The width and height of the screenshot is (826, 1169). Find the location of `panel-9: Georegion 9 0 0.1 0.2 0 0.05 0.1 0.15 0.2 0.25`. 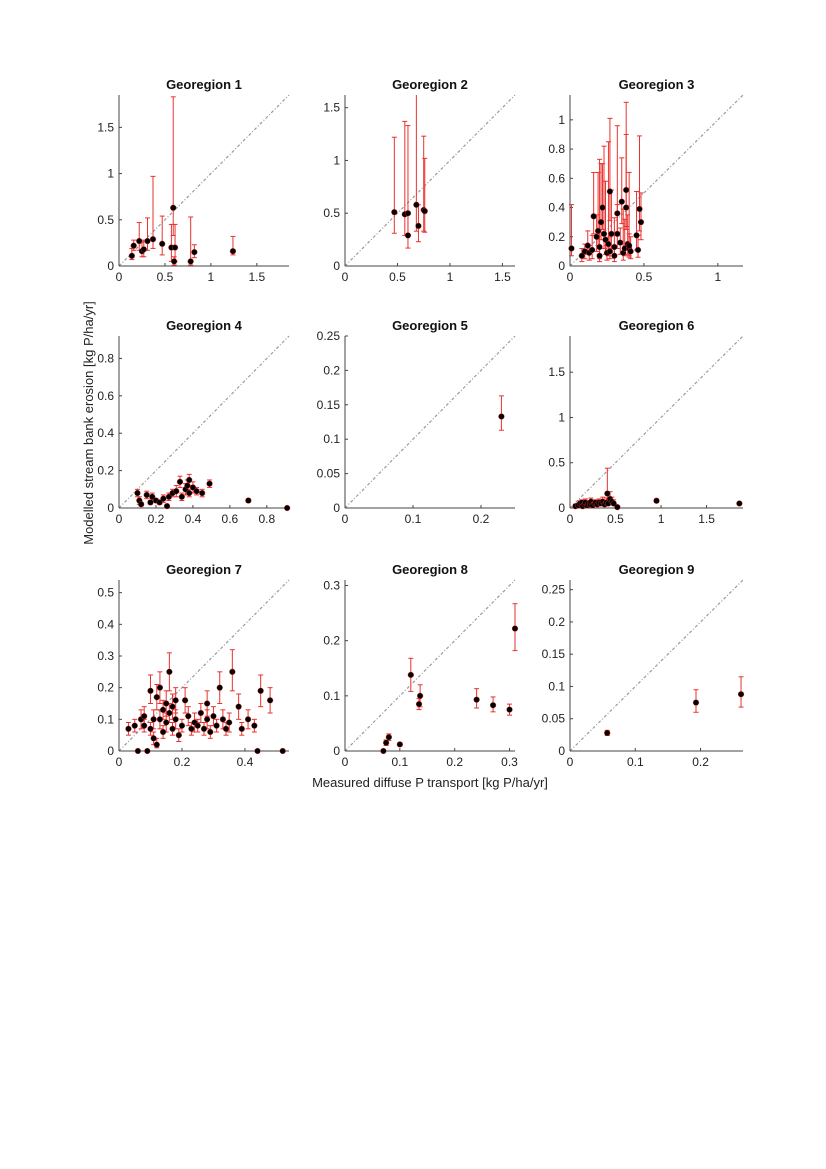

panel-9: Georegion 9 0 0.1 0.2 0 0.05 0.1 0.15 0.2 0.25 is located at coordinates (643, 665).